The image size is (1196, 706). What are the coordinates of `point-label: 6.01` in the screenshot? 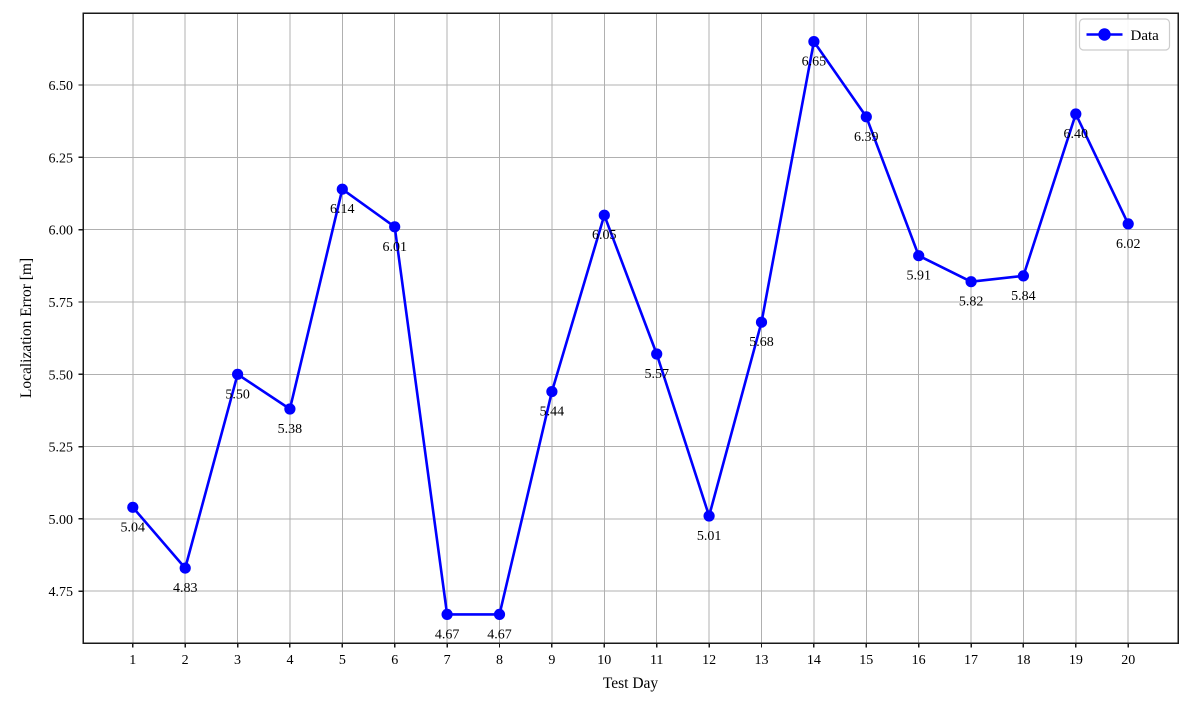 It's located at (394, 247).